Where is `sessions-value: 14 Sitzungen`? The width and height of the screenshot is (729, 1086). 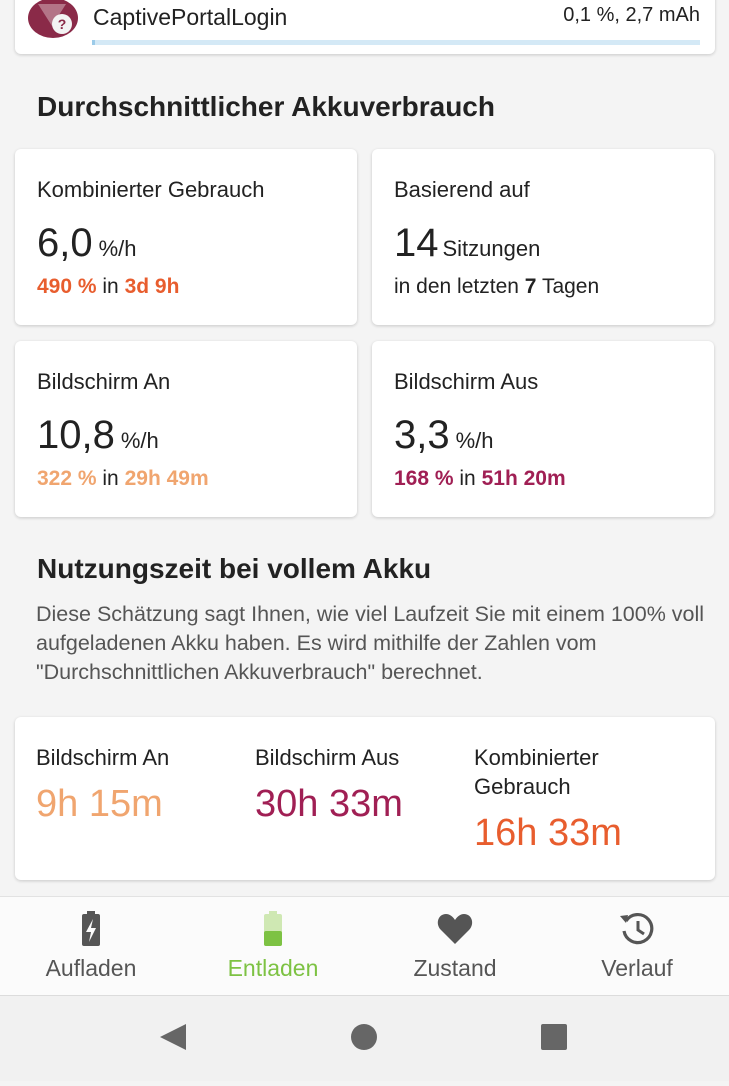
sessions-value: 14 Sitzungen is located at coordinates (467, 243).